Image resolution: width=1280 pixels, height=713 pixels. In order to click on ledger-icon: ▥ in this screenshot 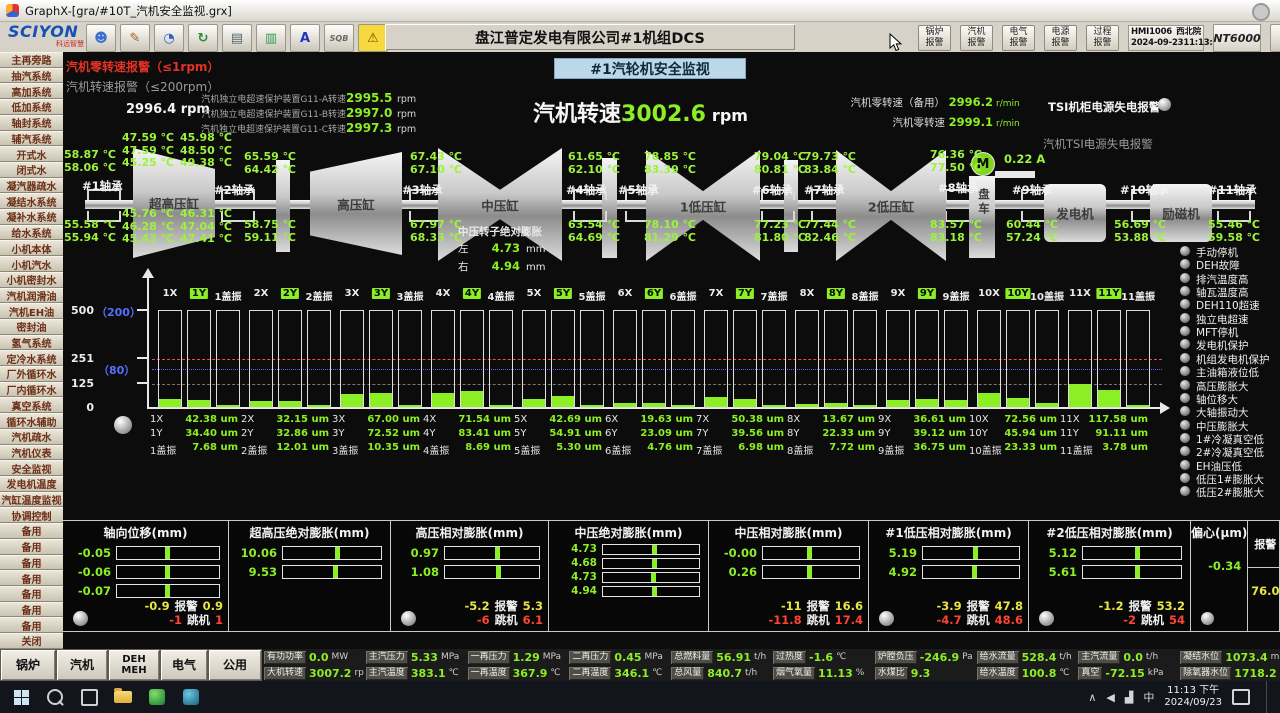, I will do `click(271, 38)`.